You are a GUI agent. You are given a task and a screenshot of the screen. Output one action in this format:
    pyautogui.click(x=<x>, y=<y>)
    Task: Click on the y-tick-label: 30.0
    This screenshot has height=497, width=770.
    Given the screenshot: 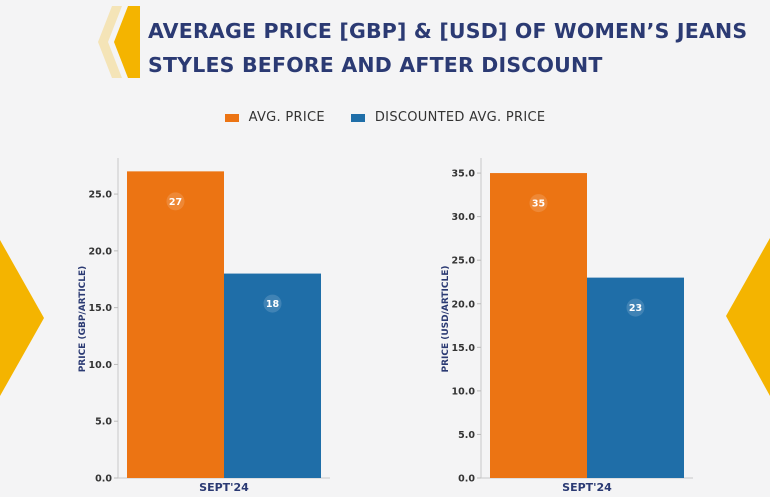 What is the action you would take?
    pyautogui.click(x=464, y=217)
    